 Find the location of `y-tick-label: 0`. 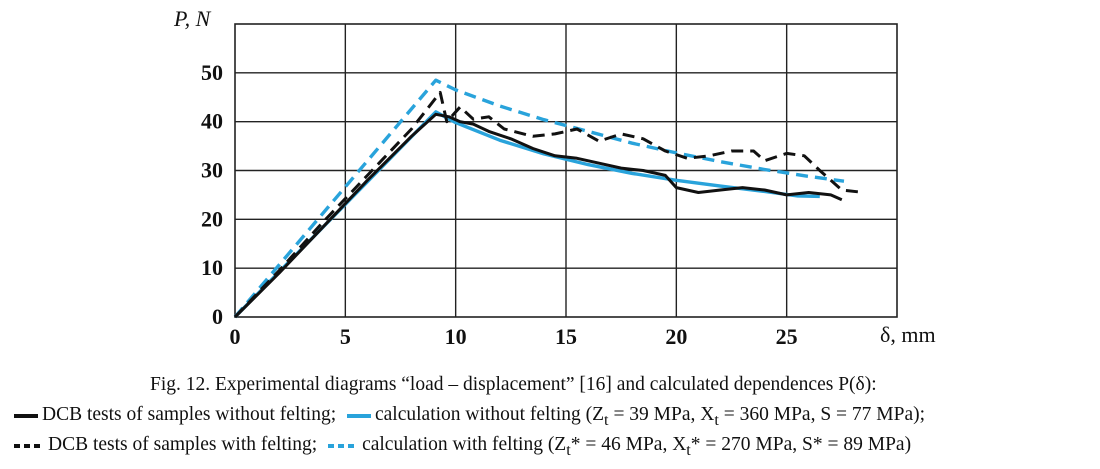

y-tick-label: 0 is located at coordinates (217, 316).